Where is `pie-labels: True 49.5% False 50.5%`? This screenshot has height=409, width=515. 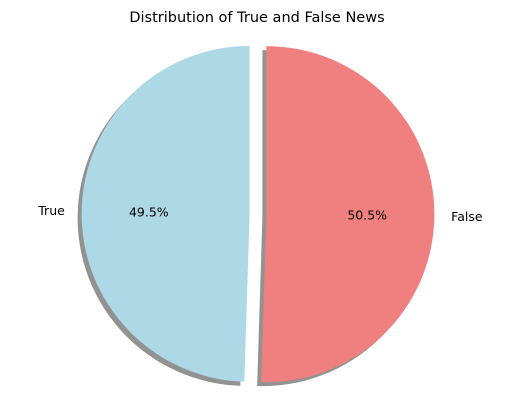 pie-labels: True 49.5% False 50.5% is located at coordinates (260, 213).